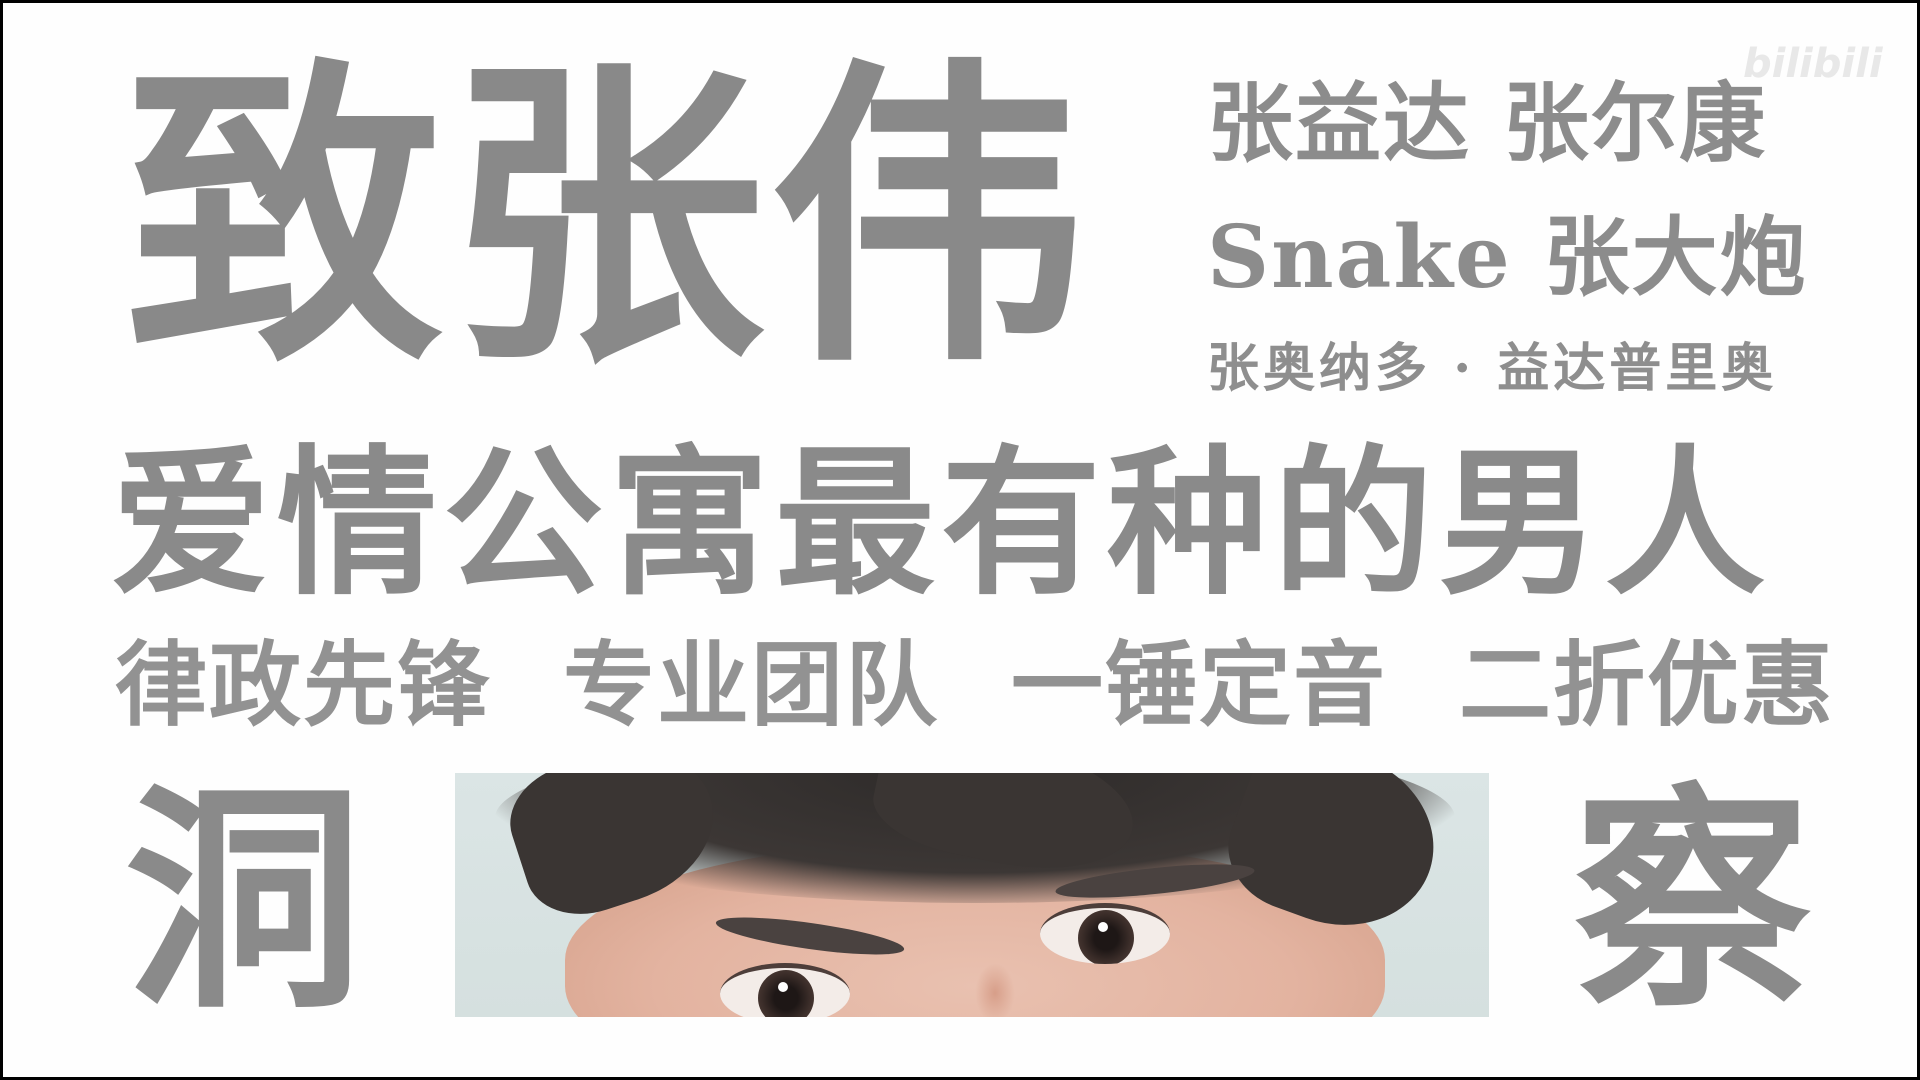 Image resolution: width=1920 pixels, height=1080 pixels. Describe the element at coordinates (785, 990) in the screenshot. I see `left-eye` at that location.